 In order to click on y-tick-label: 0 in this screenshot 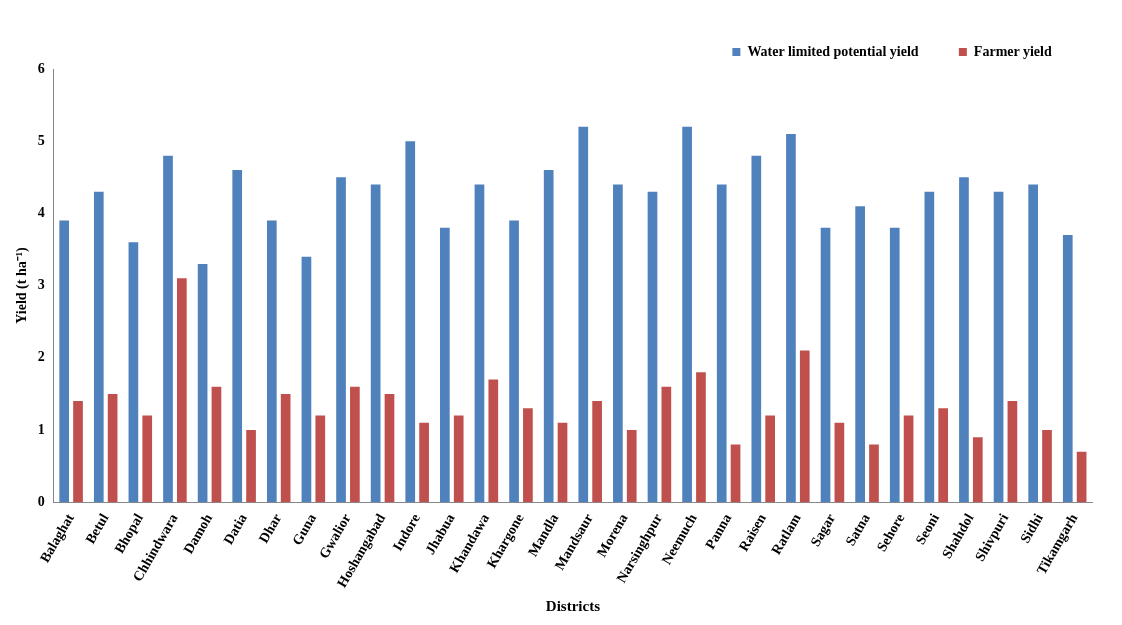, I will do `click(41, 501)`.